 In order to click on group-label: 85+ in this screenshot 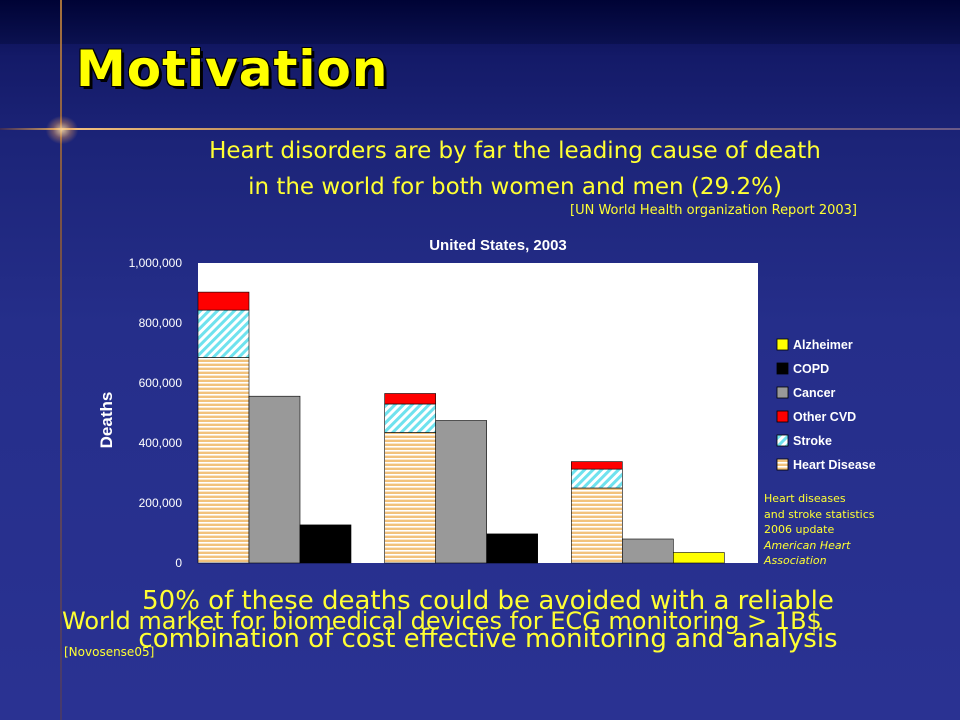, I will do `click(647, 280)`.